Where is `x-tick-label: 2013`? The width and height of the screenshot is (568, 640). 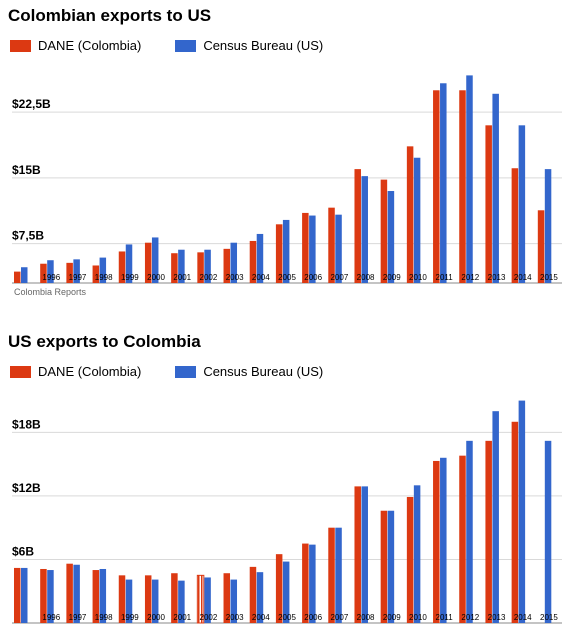 x-tick-label: 2013 is located at coordinates (497, 617).